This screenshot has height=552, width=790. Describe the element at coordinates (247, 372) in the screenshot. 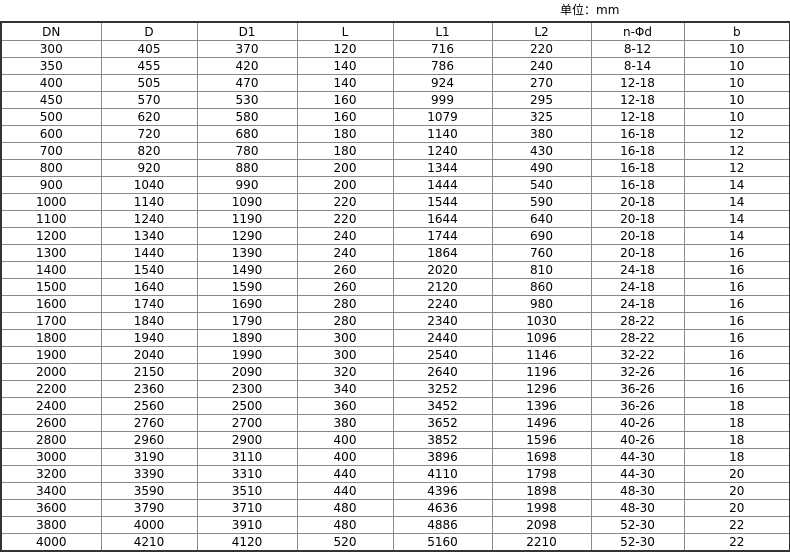

I see `table-cell: 2090` at that location.